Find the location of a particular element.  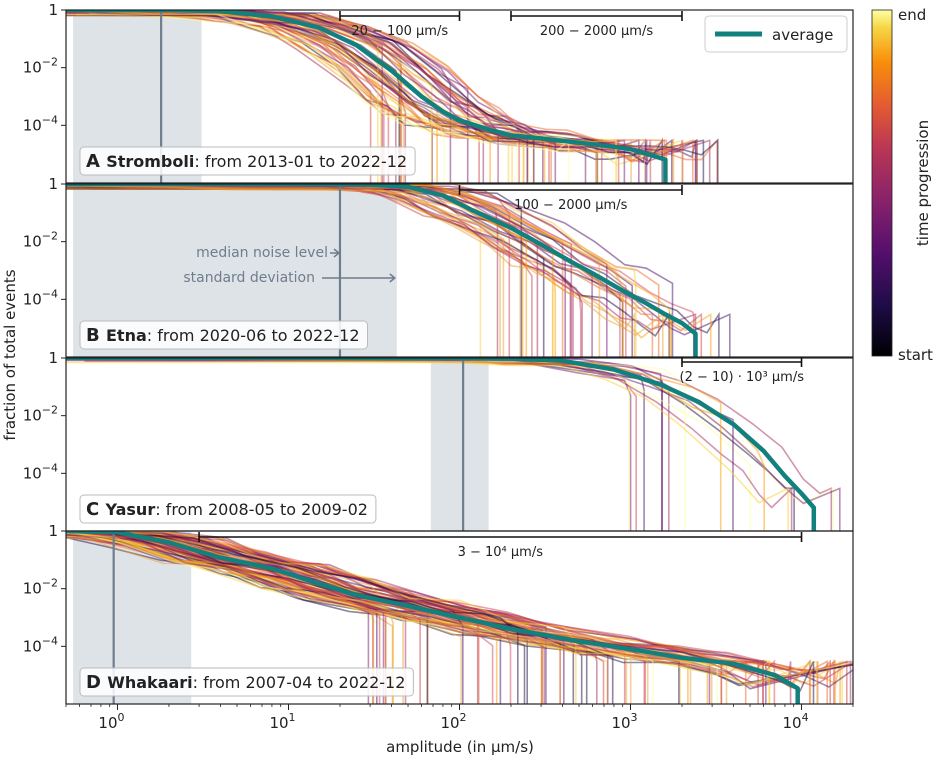

etna-annotations: median noise level standard deviation is located at coordinates (290, 265).